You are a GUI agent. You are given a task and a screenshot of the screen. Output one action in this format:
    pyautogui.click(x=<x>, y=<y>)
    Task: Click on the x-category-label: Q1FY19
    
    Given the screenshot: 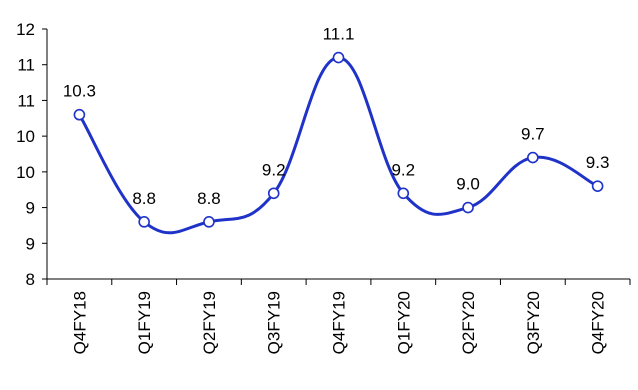 What is the action you would take?
    pyautogui.click(x=144, y=322)
    